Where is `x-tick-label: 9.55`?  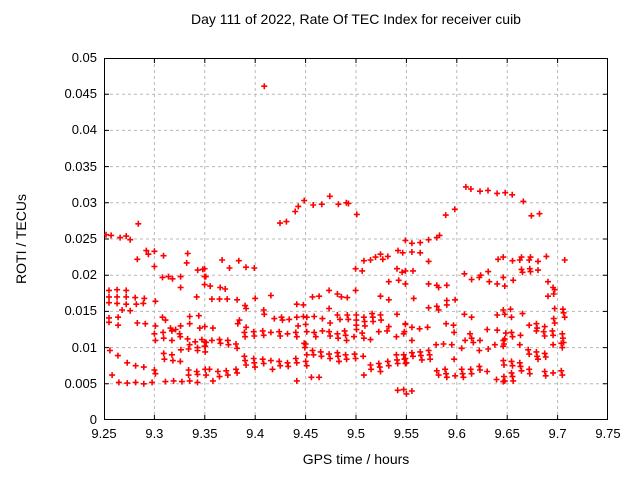
x-tick-label: 9.55 is located at coordinates (406, 433).